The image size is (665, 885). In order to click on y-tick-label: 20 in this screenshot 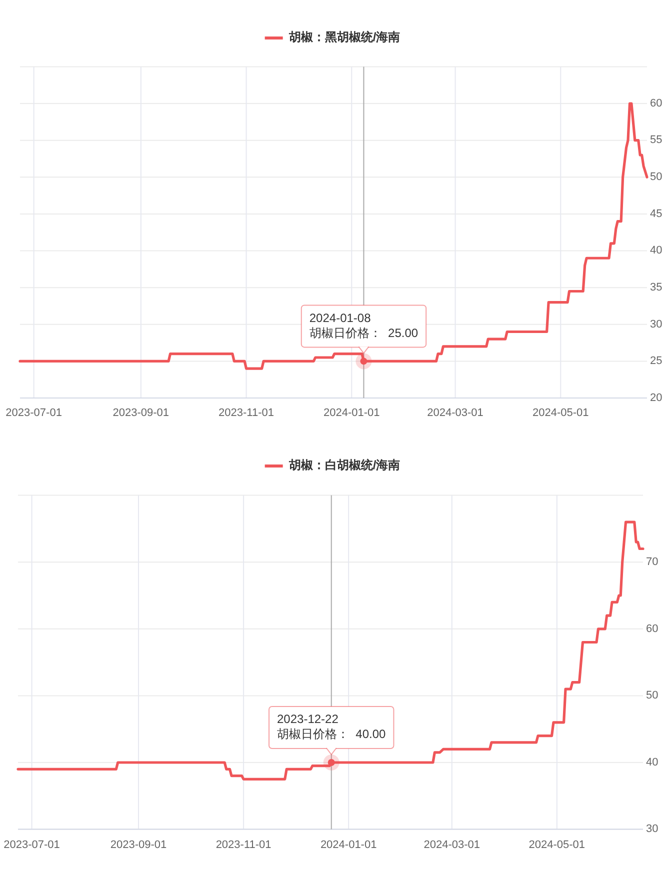, I will do `click(656, 398)`.